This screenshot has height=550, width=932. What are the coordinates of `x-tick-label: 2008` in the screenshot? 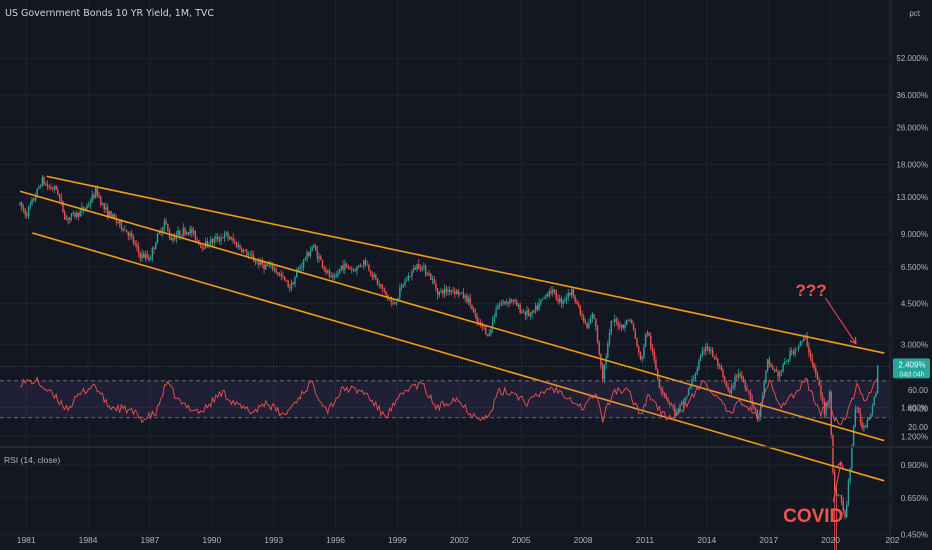 It's located at (583, 540).